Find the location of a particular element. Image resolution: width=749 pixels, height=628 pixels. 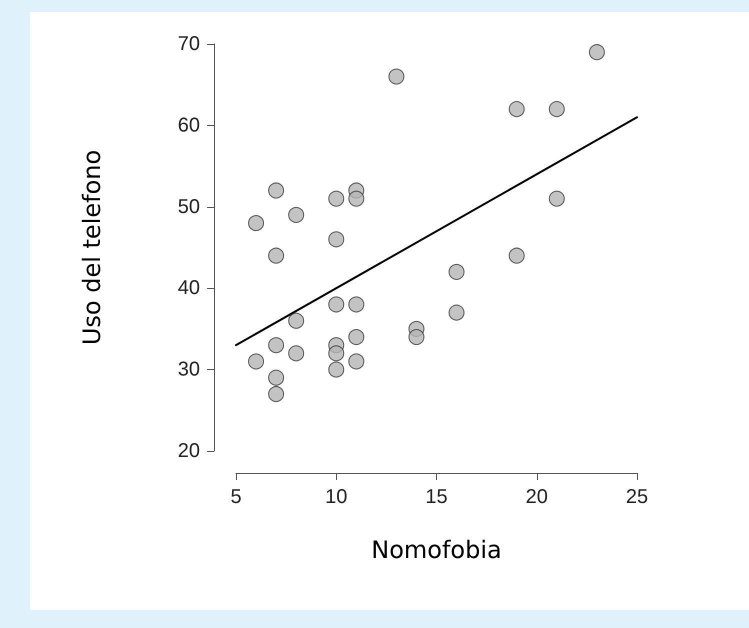

y-tick-label: 40 is located at coordinates (189, 288).